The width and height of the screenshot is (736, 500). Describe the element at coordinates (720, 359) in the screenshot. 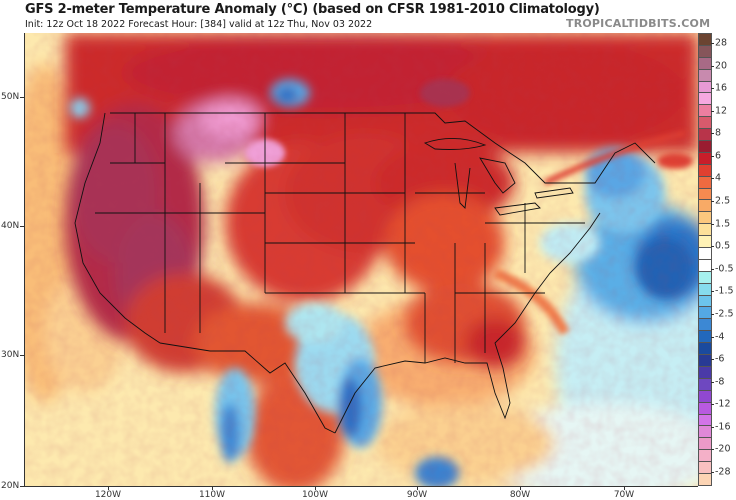

I see `colorbar-label: -6` at that location.